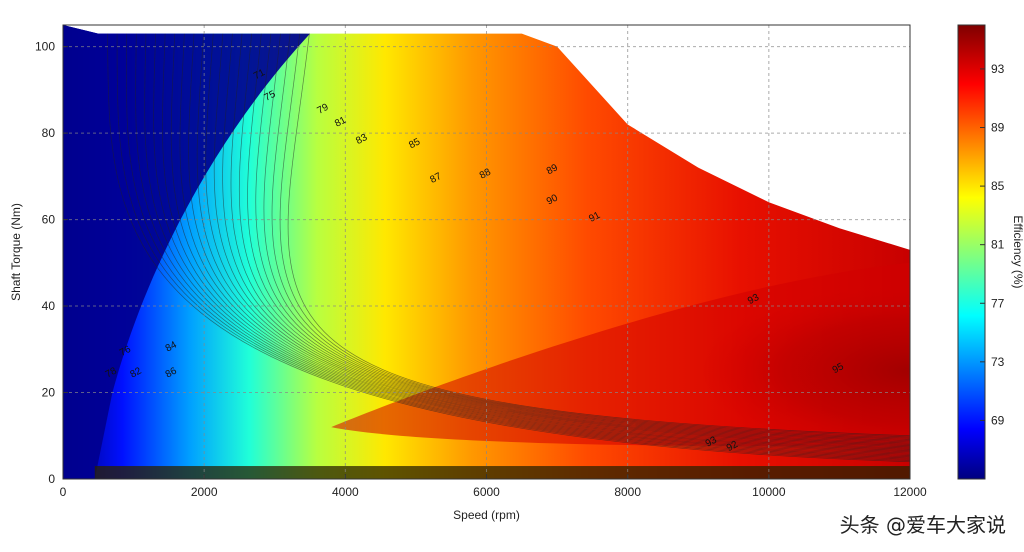  I want to click on contour-label: 79, so click(322, 109).